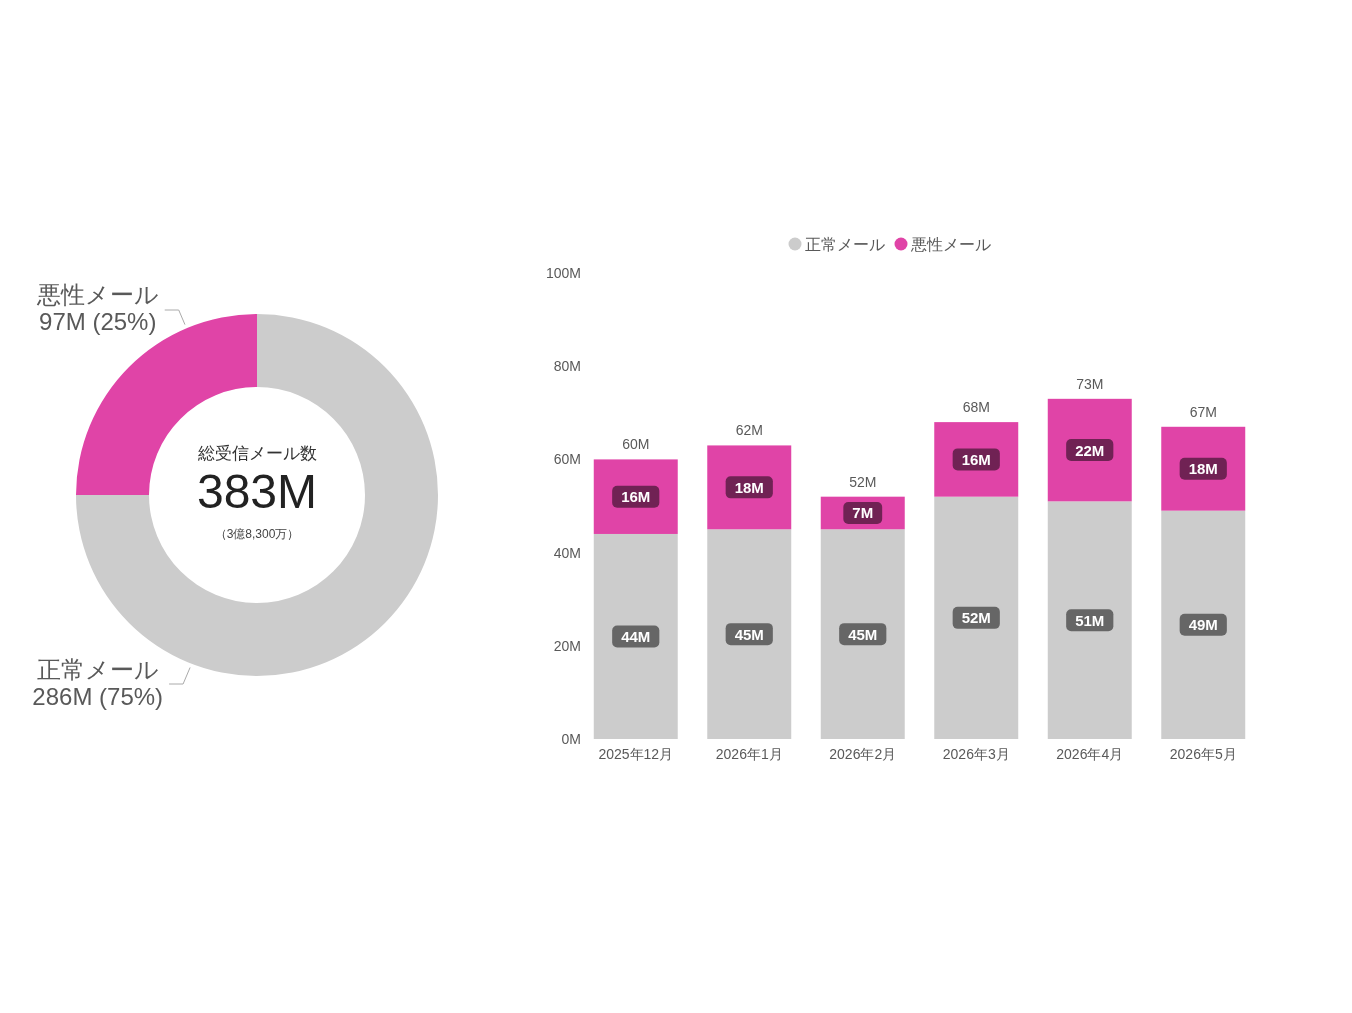  I want to click on total-label: 73M, so click(1090, 383).